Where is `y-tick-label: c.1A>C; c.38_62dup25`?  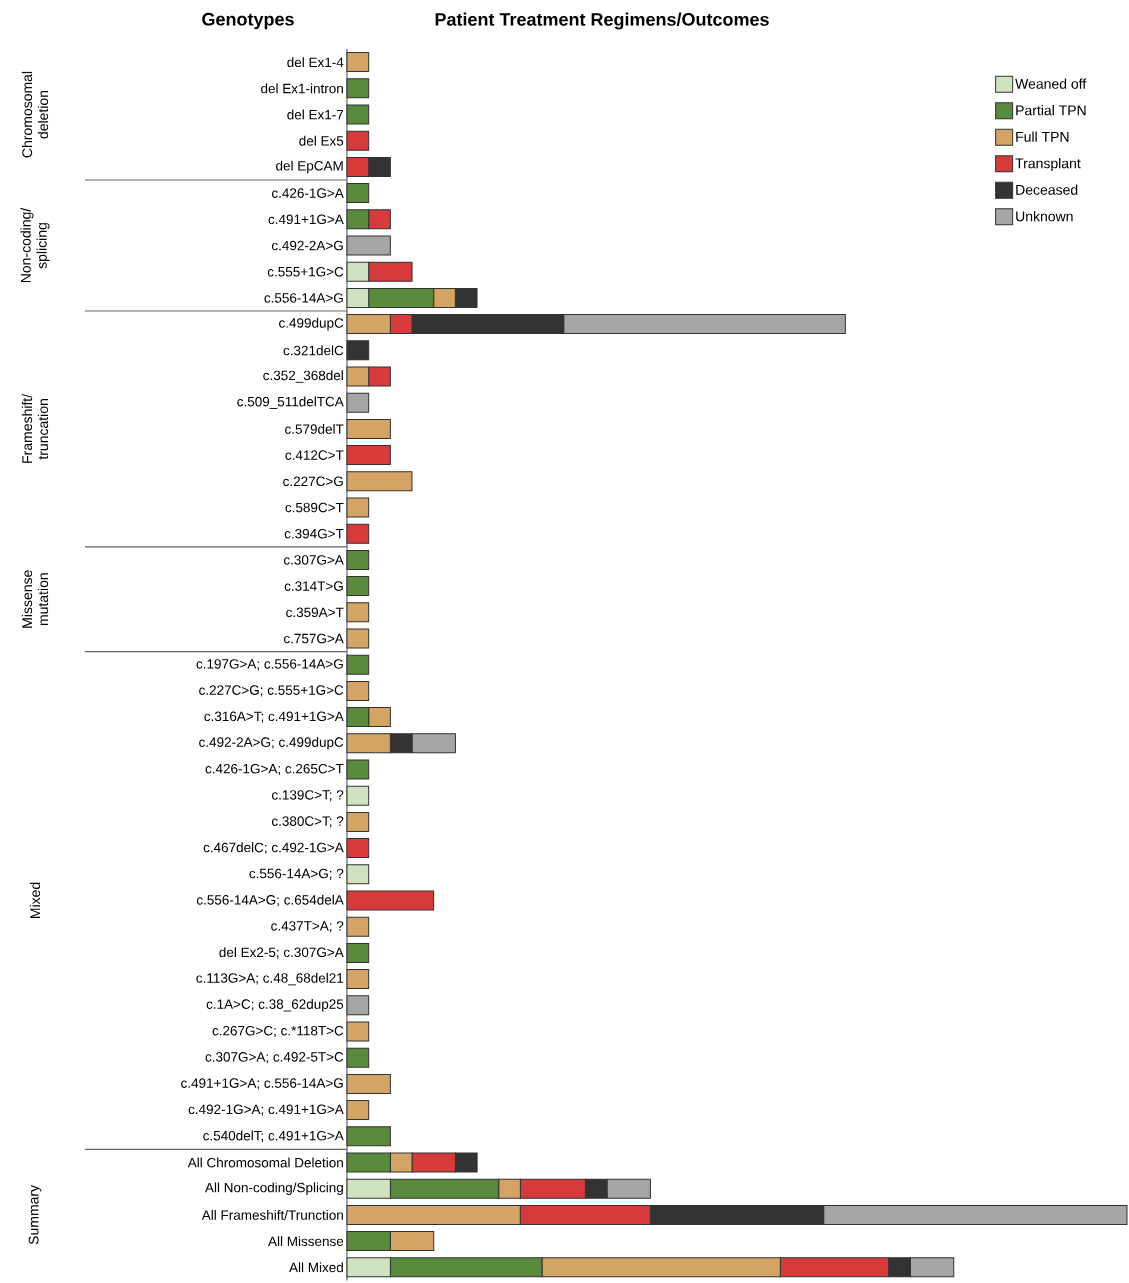 y-tick-label: c.1A>C; c.38_62dup25 is located at coordinates (275, 1005).